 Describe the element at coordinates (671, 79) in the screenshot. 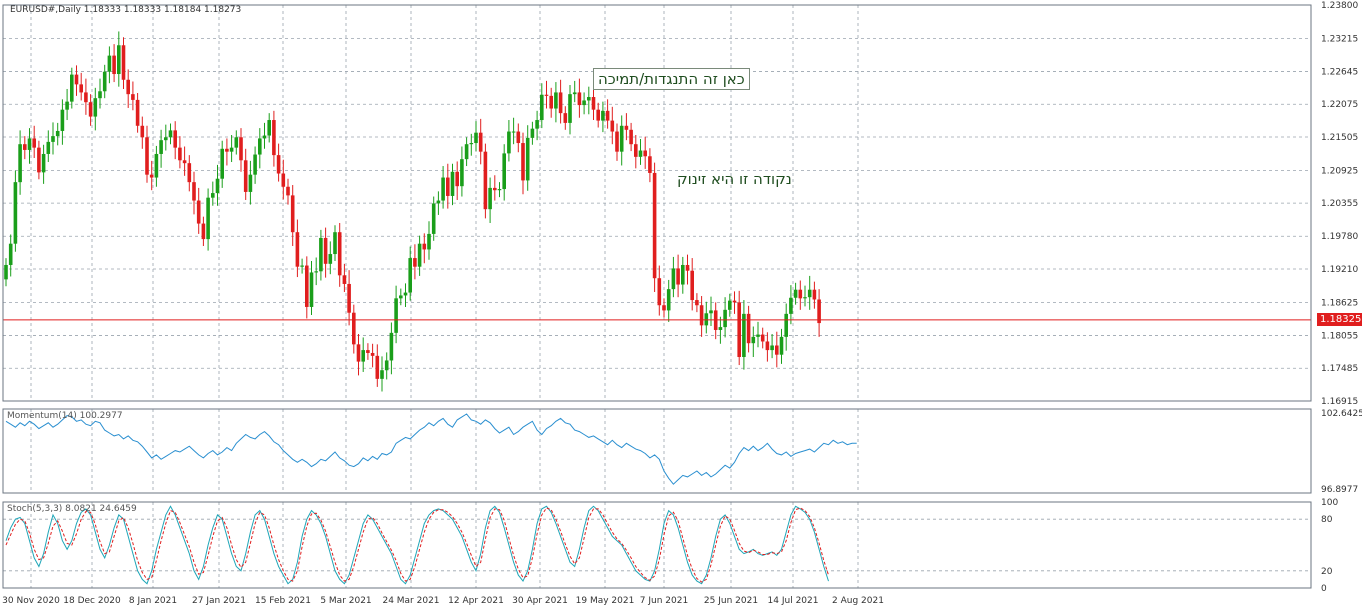

I see `resistance-support-annotation: כאן זה התנגדות/תמיכה` at that location.